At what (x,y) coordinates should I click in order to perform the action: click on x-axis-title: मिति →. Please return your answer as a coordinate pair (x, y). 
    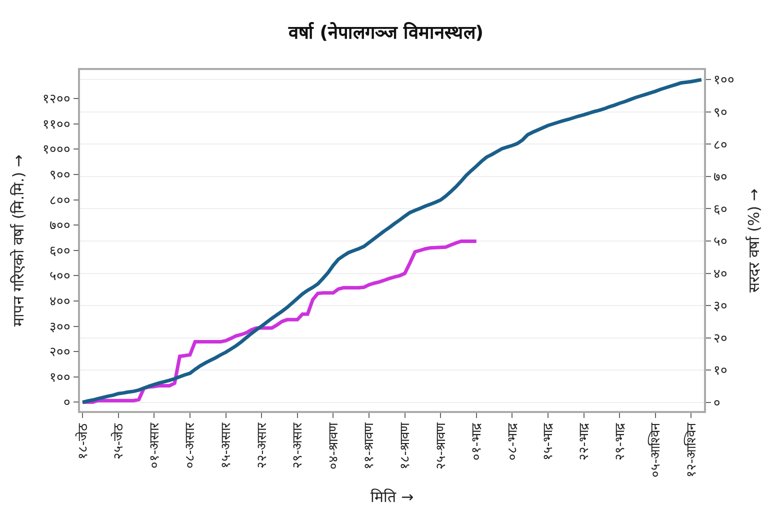
    Looking at the image, I should click on (392, 497).